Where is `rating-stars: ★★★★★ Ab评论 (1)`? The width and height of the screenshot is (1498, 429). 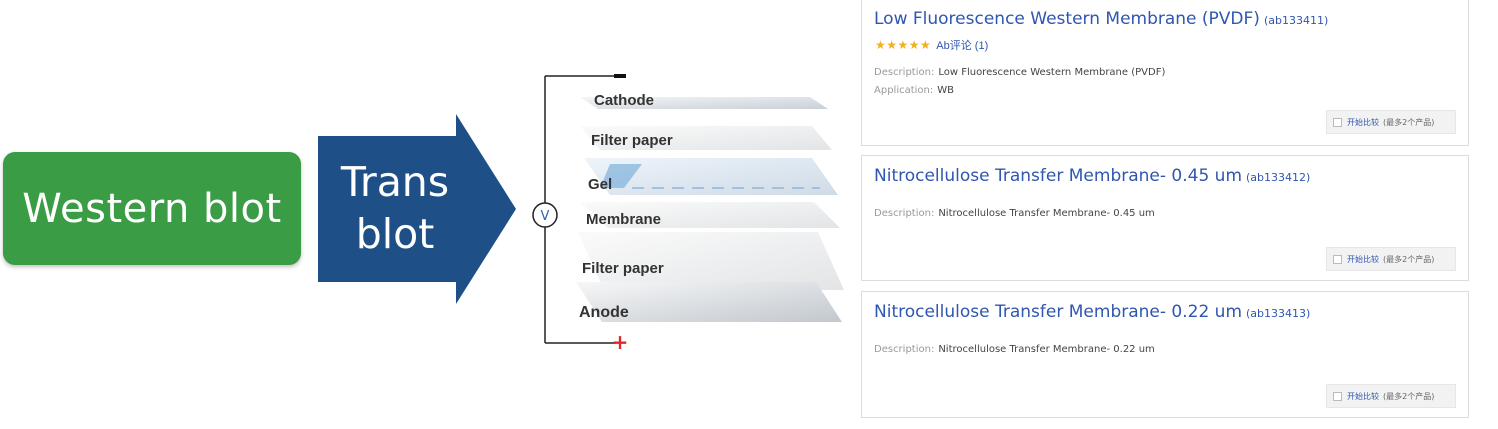
rating-stars: ★★★★★ Ab评论 (1) is located at coordinates (931, 45).